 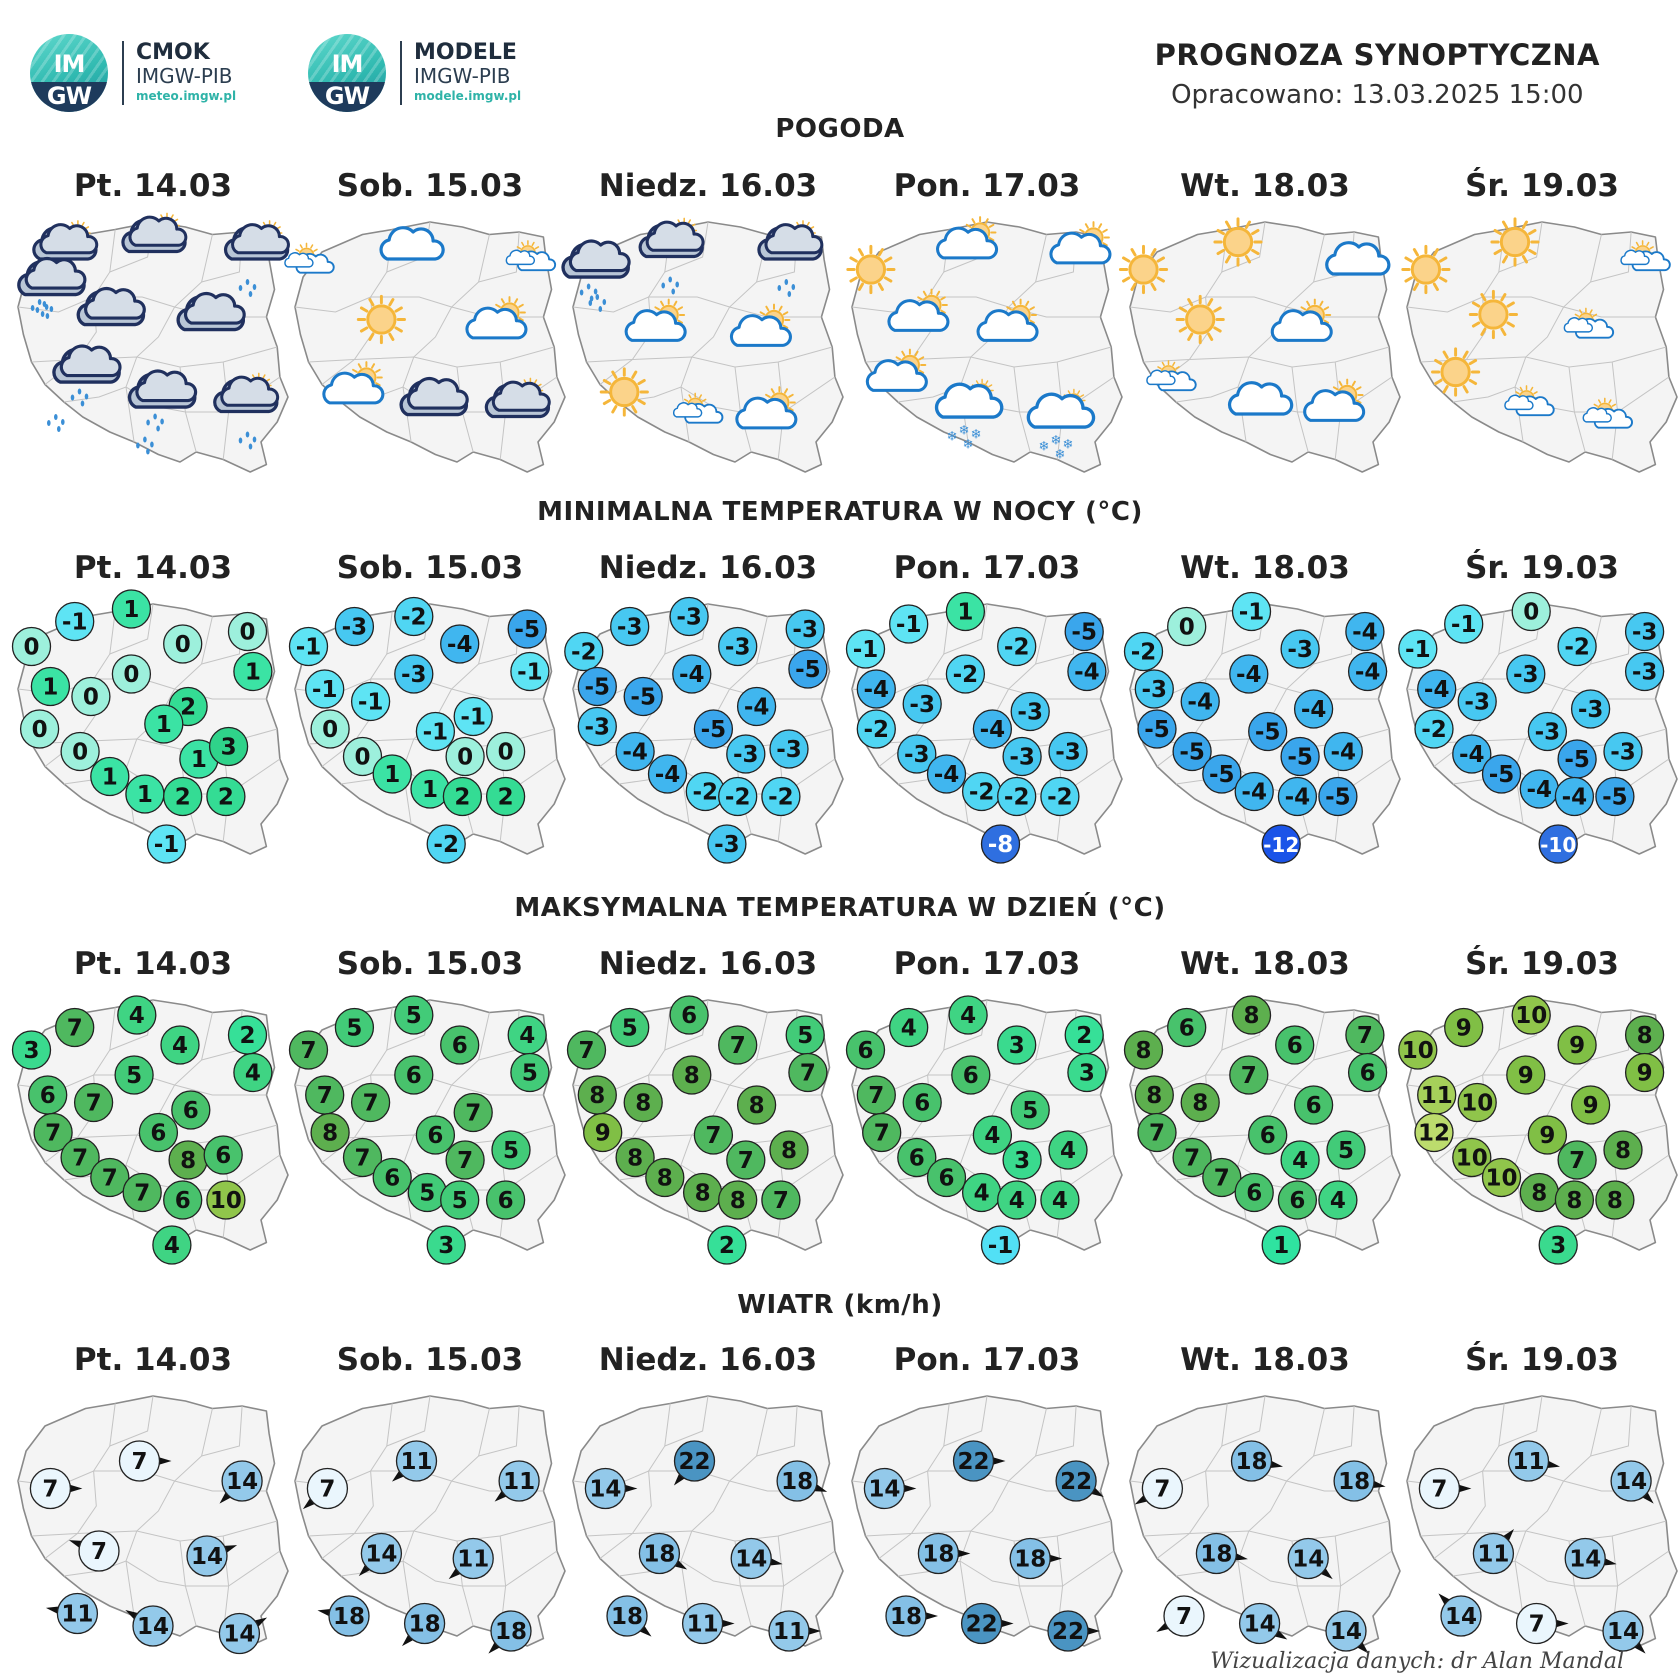 I want to click on tmax-bubble-2-14-value: 8, so click(x=789, y=1151).